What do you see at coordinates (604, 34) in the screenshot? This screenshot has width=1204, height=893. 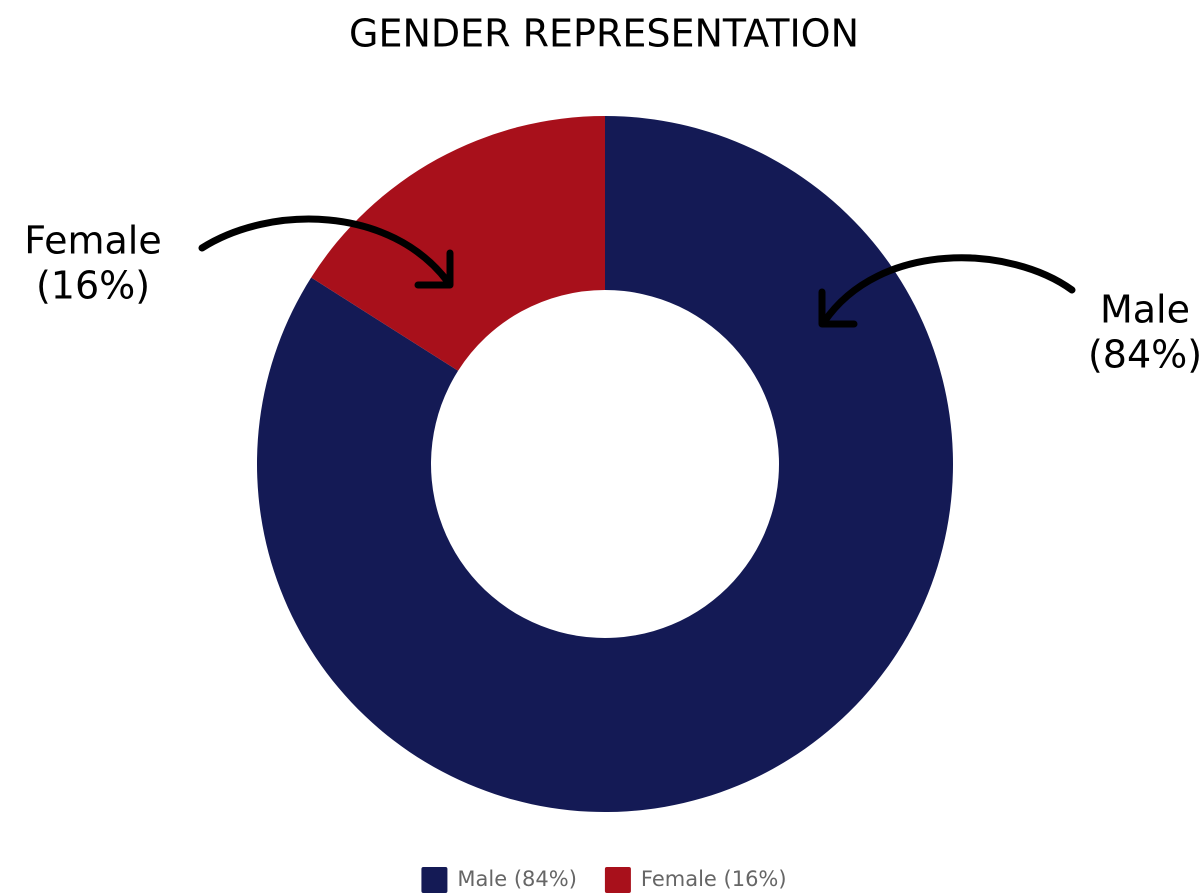 I see `chart-title: GENDER REPRESENTATION` at bounding box center [604, 34].